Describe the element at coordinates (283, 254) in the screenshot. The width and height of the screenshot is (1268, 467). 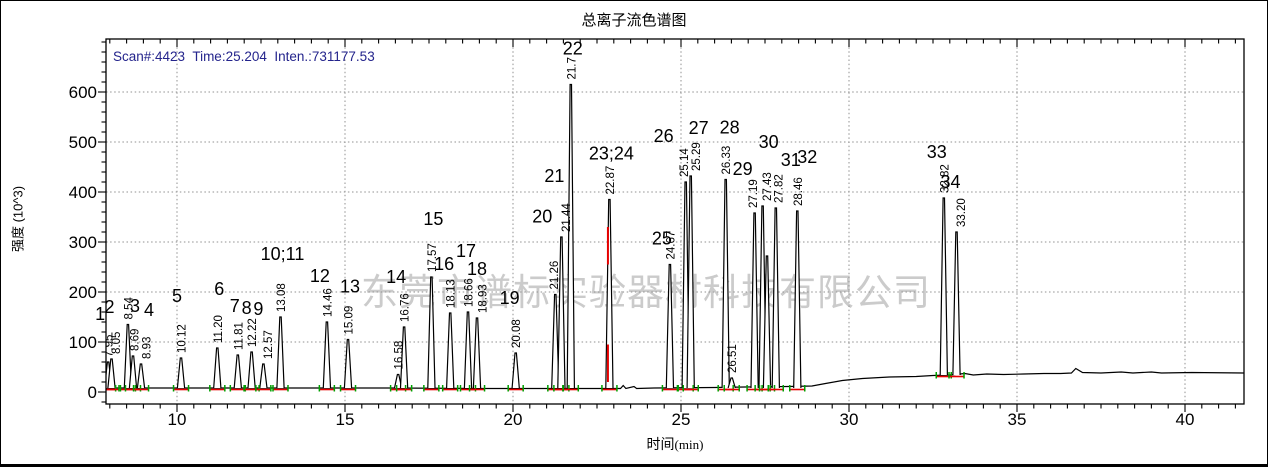
I see `peak-number-label: 10;11` at that location.